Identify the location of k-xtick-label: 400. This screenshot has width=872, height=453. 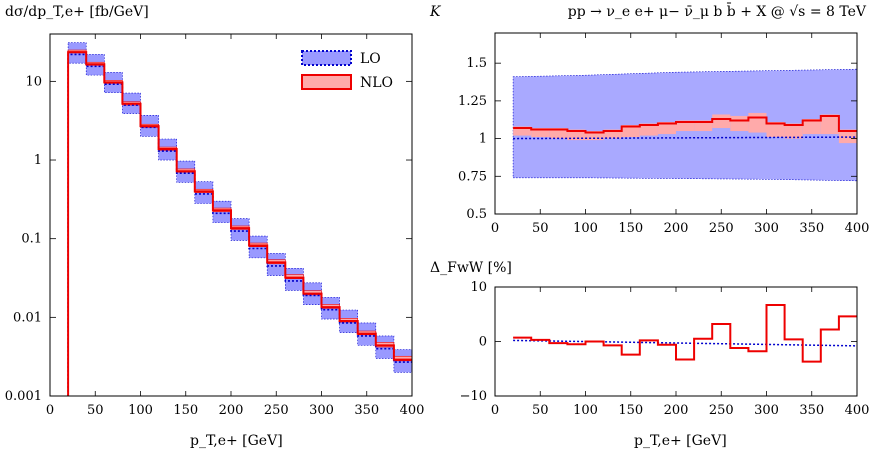
(857, 228).